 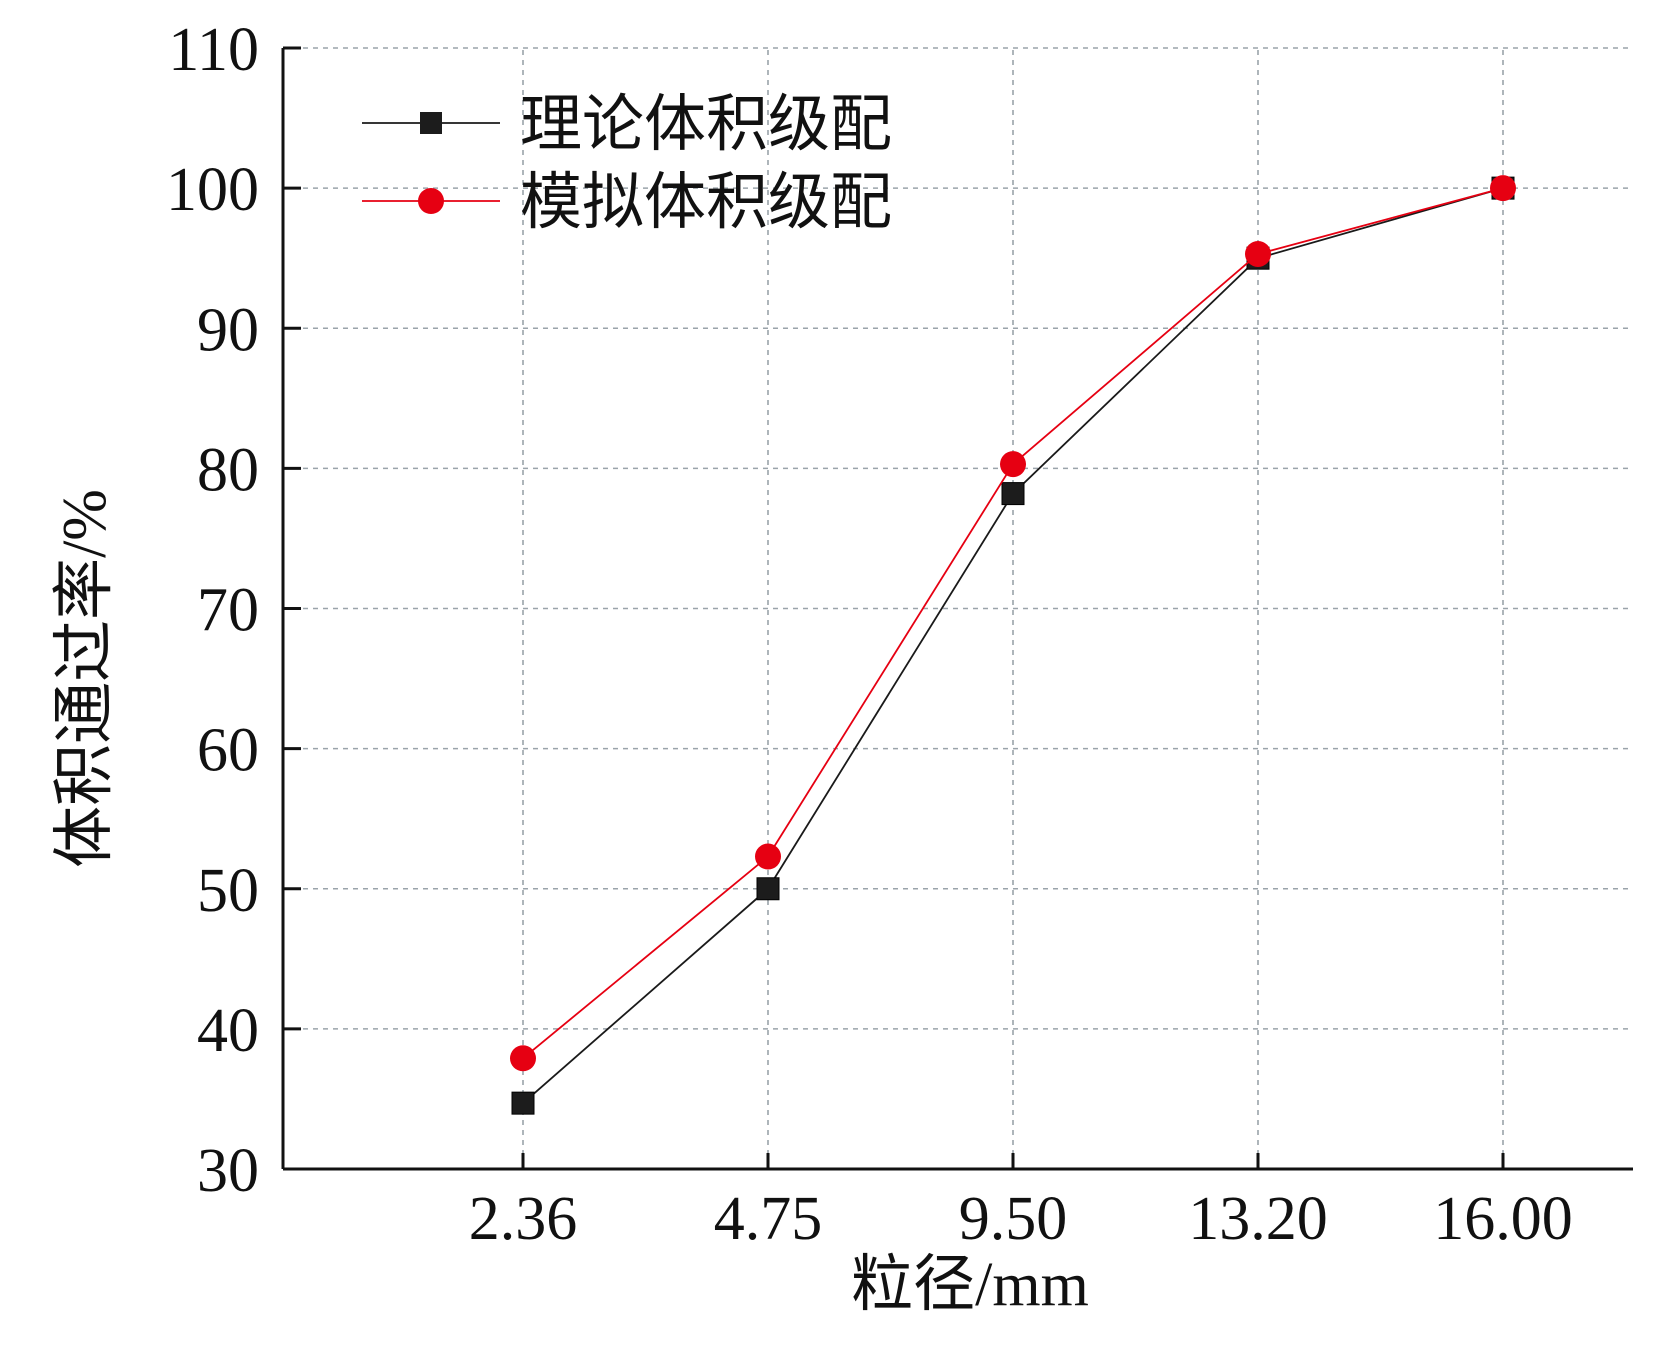 What do you see at coordinates (228, 891) in the screenshot?
I see `y-tick-label: 50` at bounding box center [228, 891].